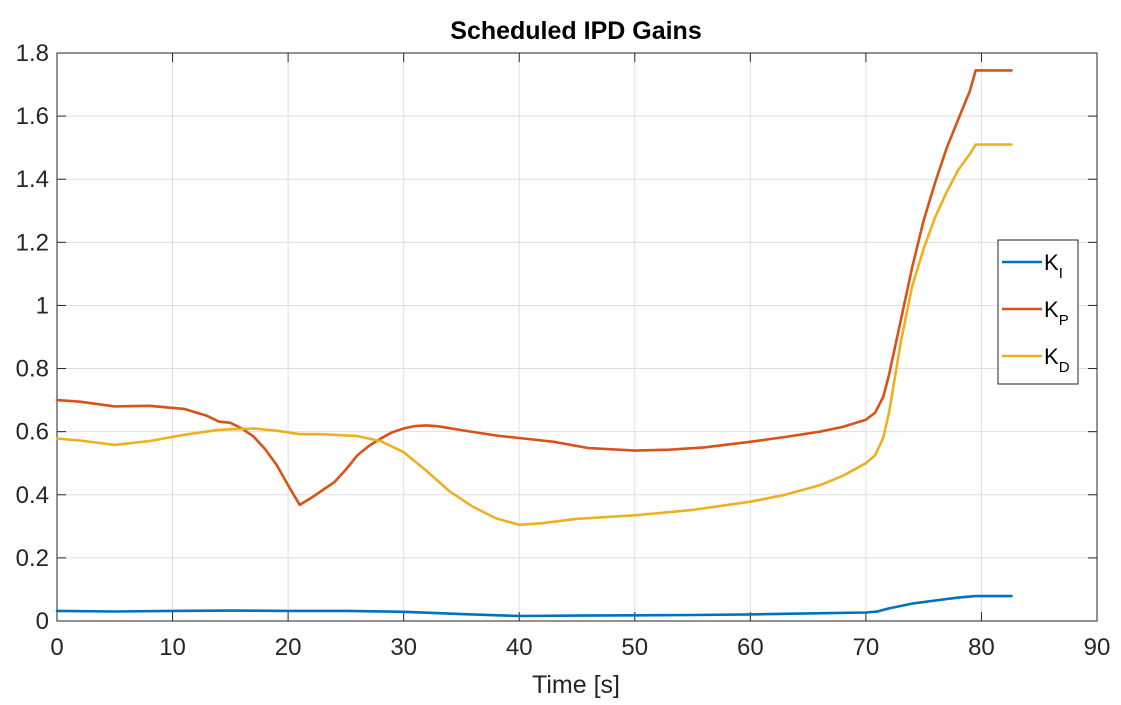 This screenshot has width=1121, height=705. I want to click on y-tick-label: 1, so click(42, 305).